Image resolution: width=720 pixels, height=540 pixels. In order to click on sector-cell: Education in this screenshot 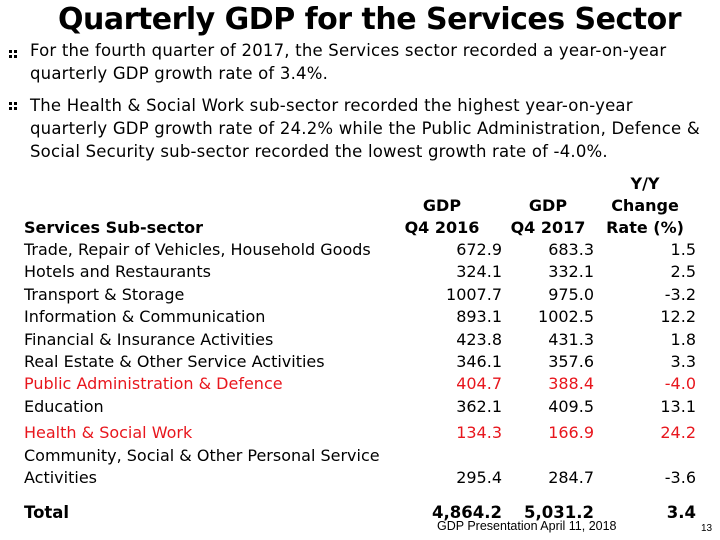, I will do `click(64, 406)`.